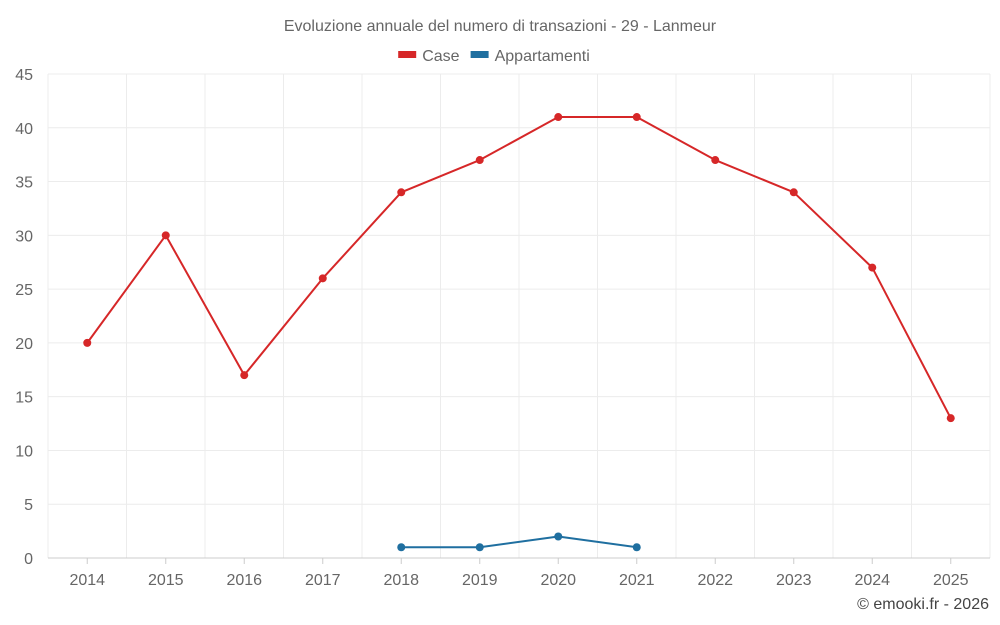 This screenshot has width=1000, height=625. I want to click on y-tick-label: 0, so click(28, 559).